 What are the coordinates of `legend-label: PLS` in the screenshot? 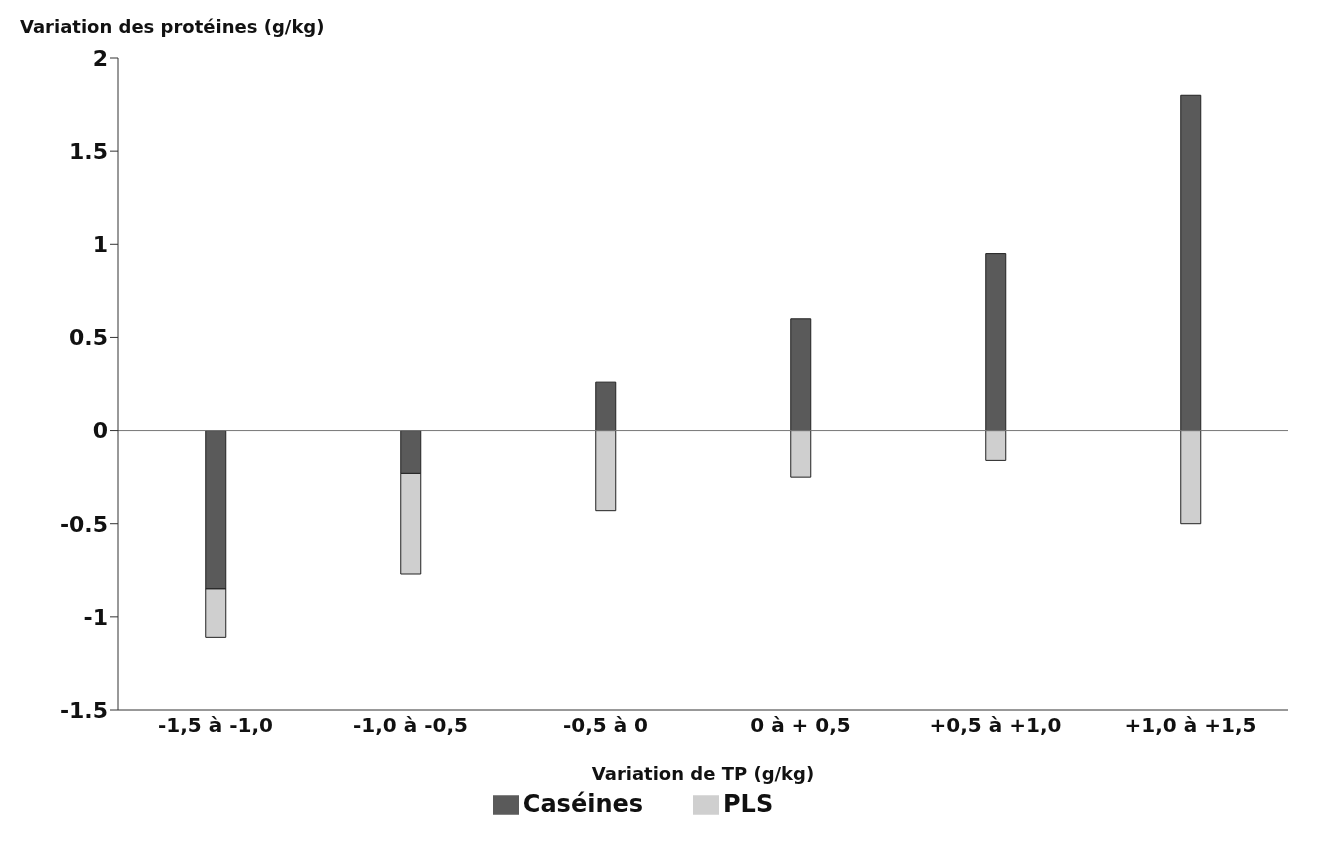 It's located at (748, 804).